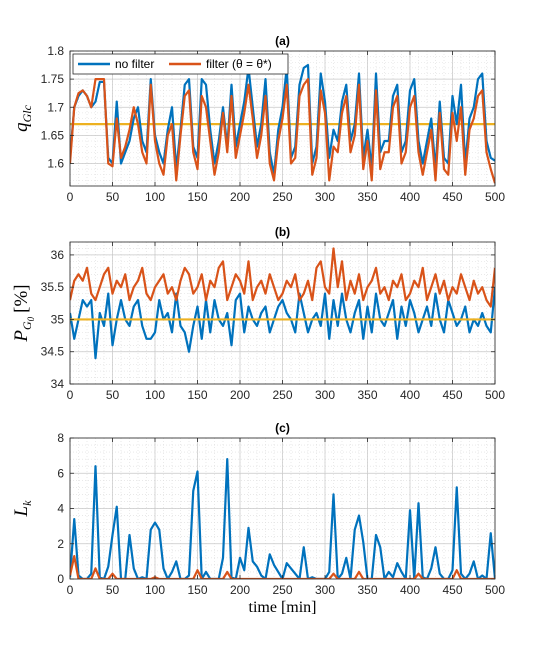 The image size is (549, 649). I want to click on x-axis-label: time [min], so click(283, 607).